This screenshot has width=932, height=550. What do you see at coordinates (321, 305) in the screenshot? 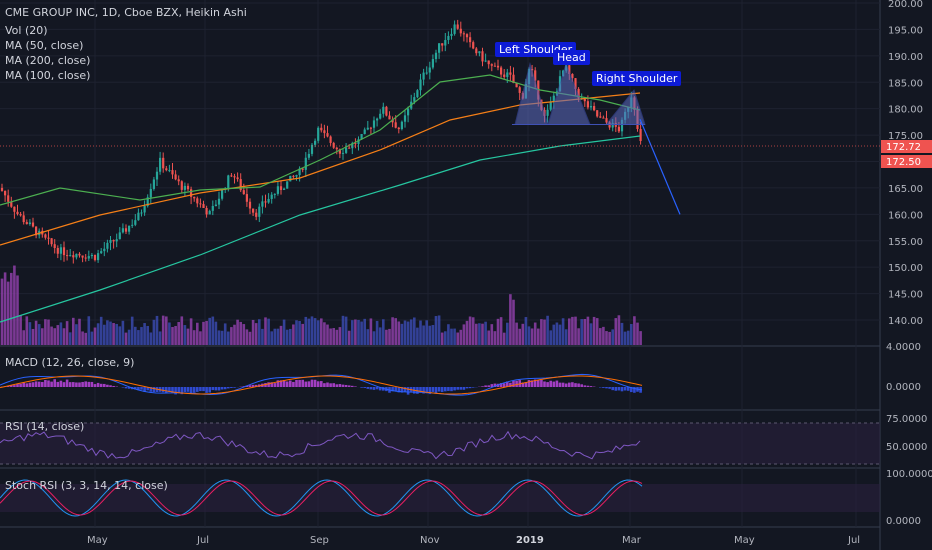
I see `volume-bars` at bounding box center [321, 305].